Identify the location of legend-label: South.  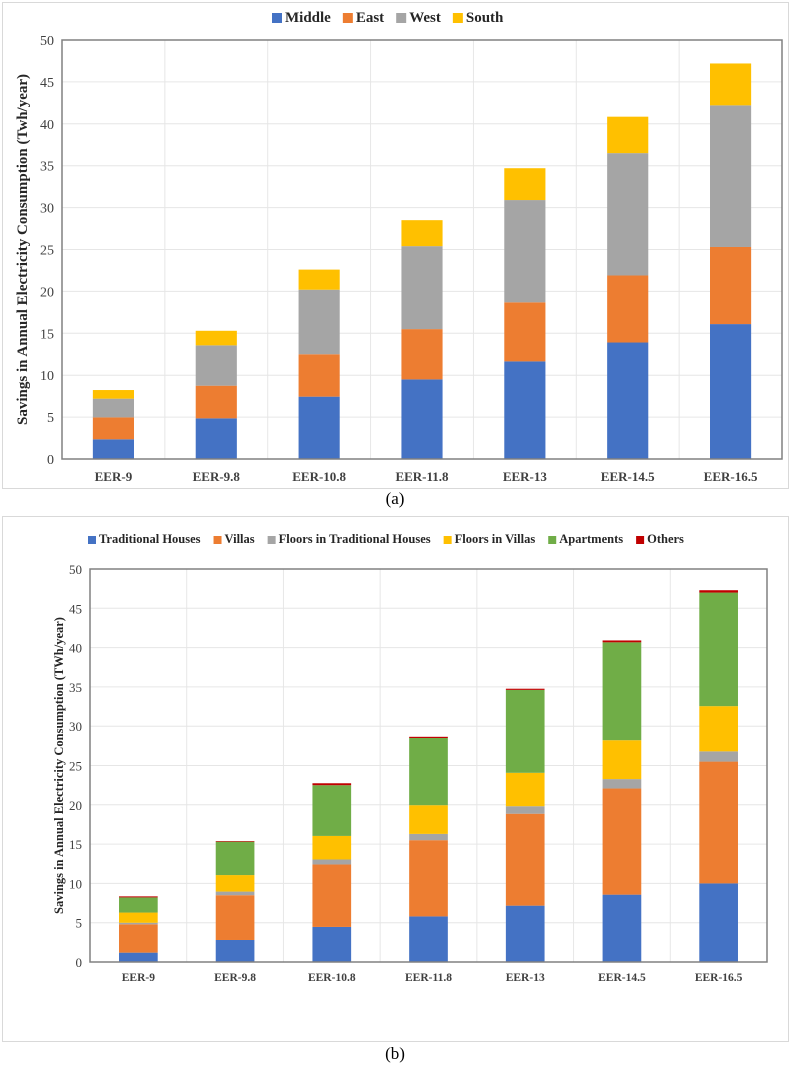
(485, 18).